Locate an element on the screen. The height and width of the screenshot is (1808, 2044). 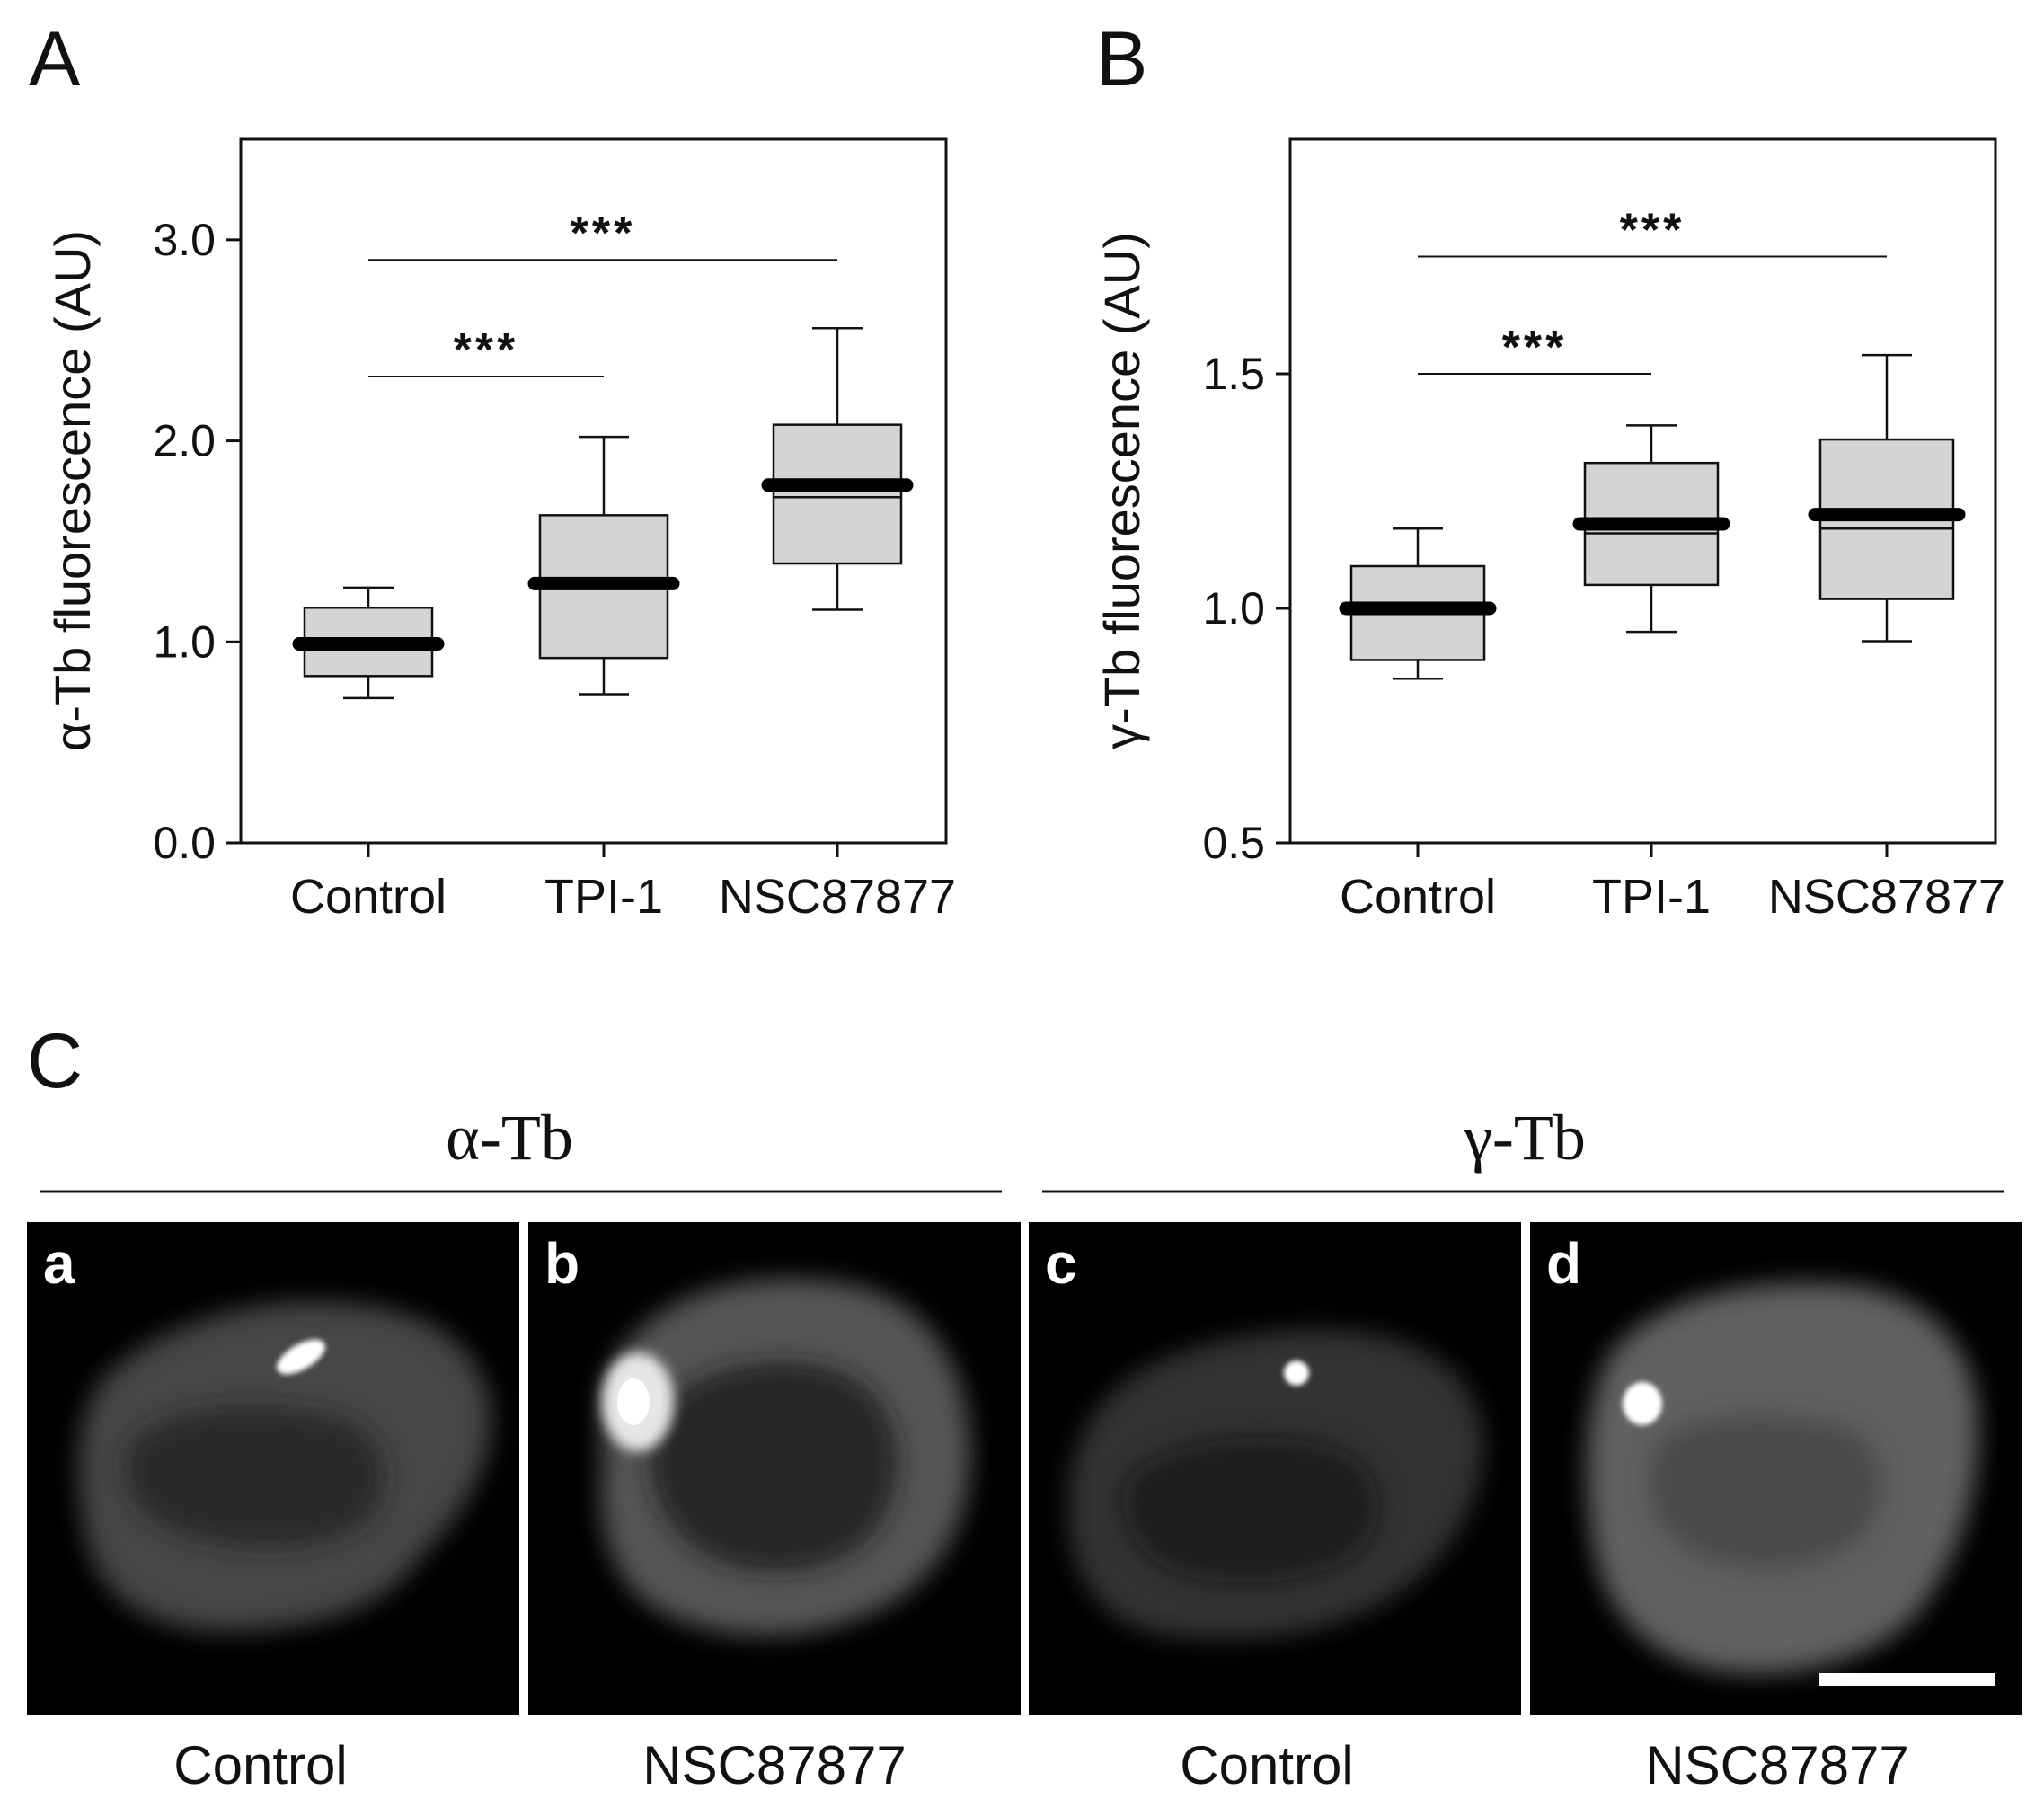
micrograph-b-caption: NSC87877 is located at coordinates (774, 1765).